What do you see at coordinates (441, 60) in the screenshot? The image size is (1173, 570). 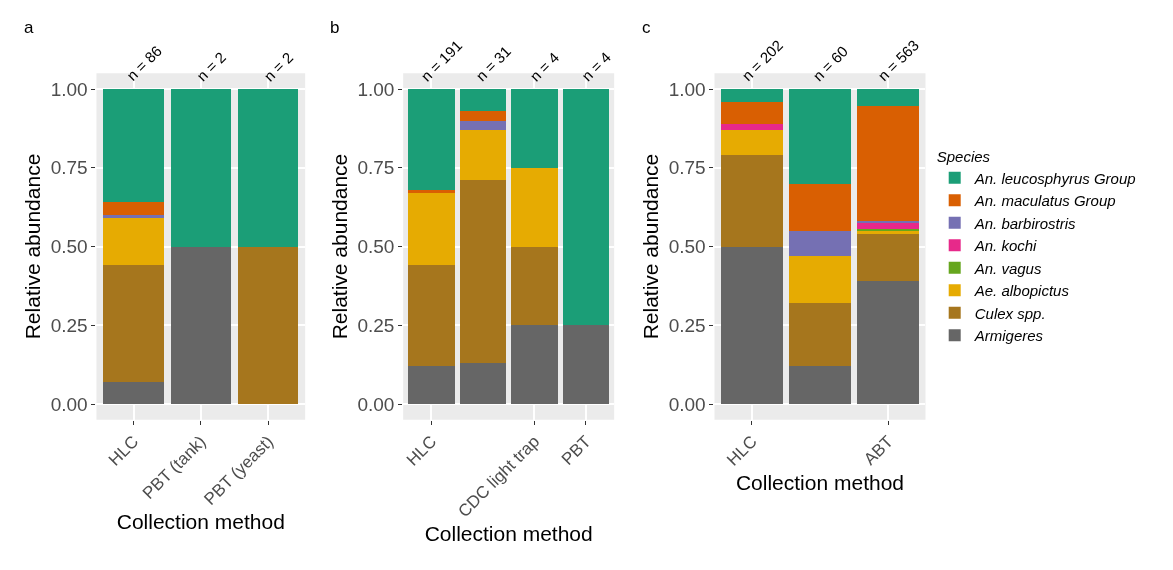 I see `annotation: n = 191` at bounding box center [441, 60].